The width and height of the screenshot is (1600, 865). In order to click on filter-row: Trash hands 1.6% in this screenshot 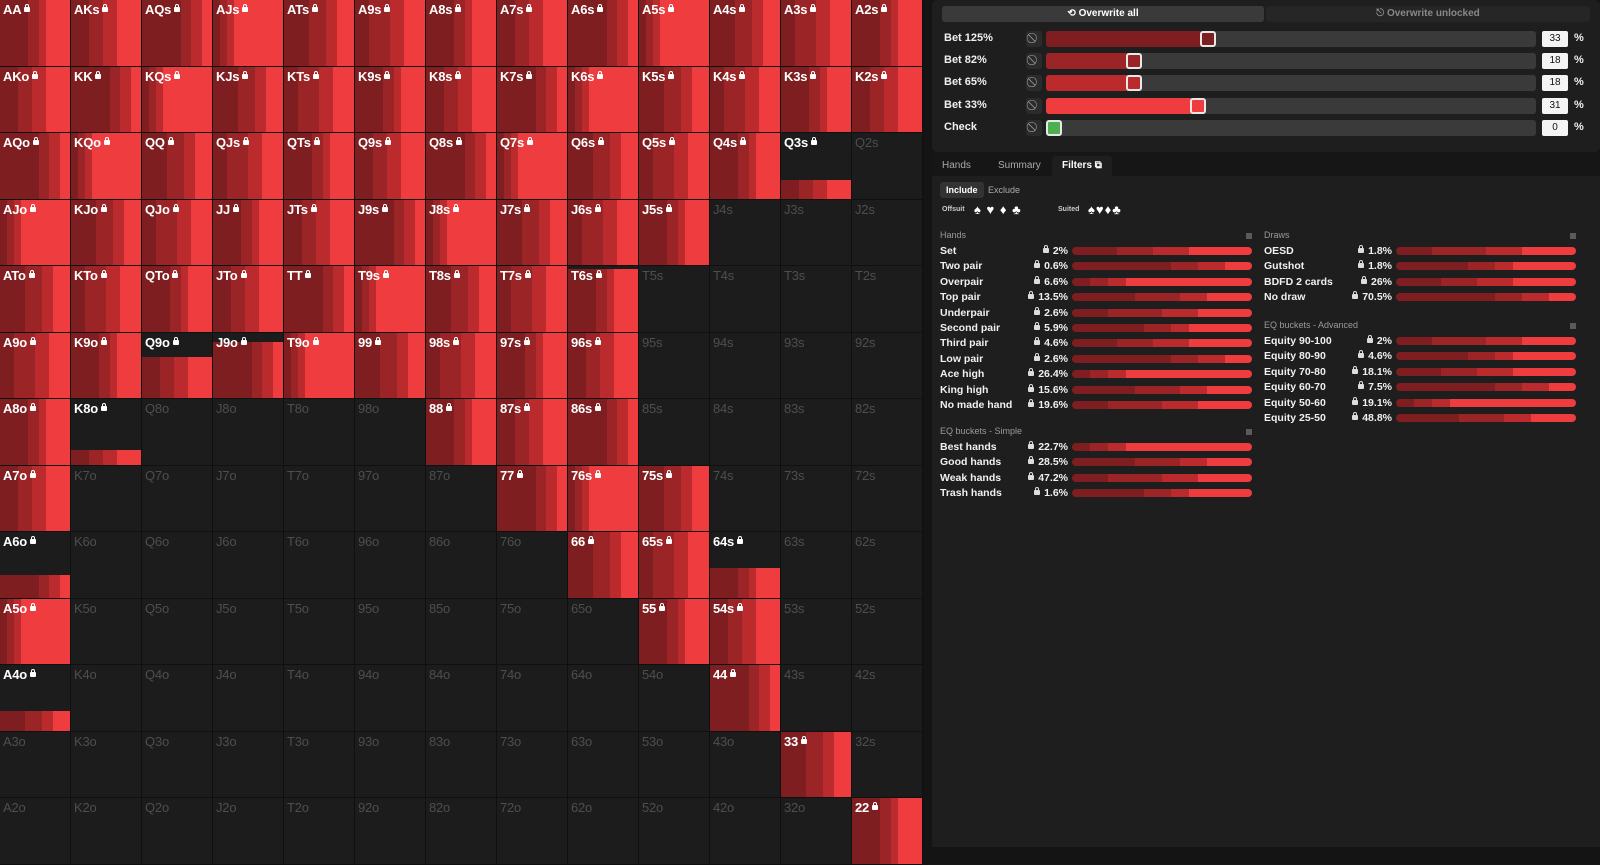, I will do `click(1096, 493)`.